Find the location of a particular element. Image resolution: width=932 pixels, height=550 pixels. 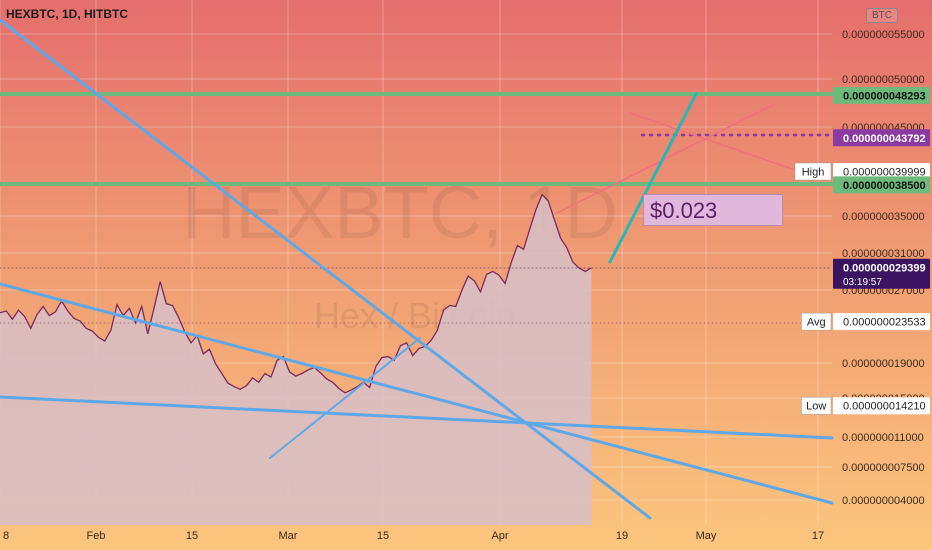

projection-line-up is located at coordinates (666, 158).